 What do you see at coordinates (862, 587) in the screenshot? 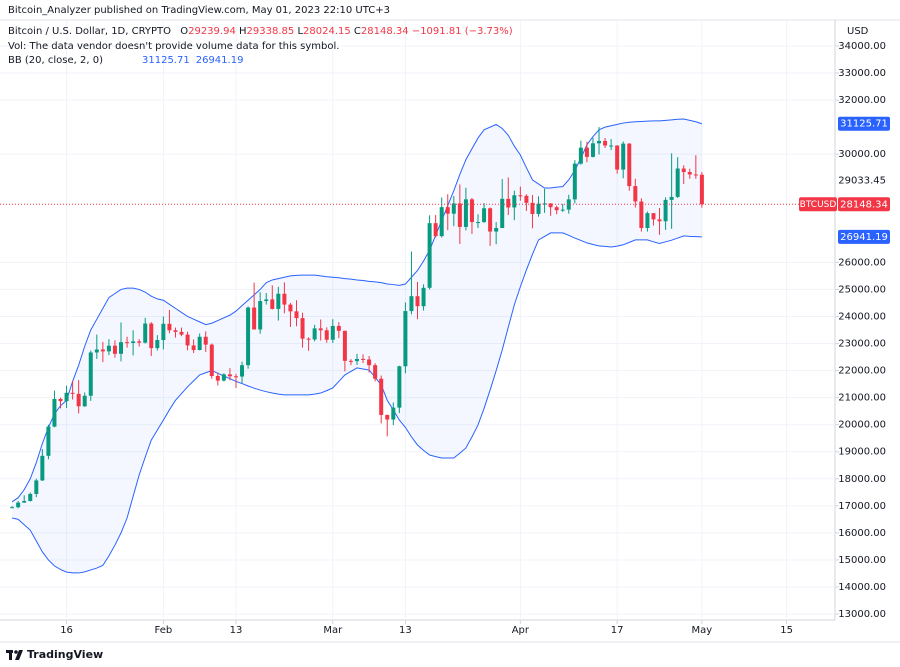
I see `y-tick-label: 14000.00` at bounding box center [862, 587].